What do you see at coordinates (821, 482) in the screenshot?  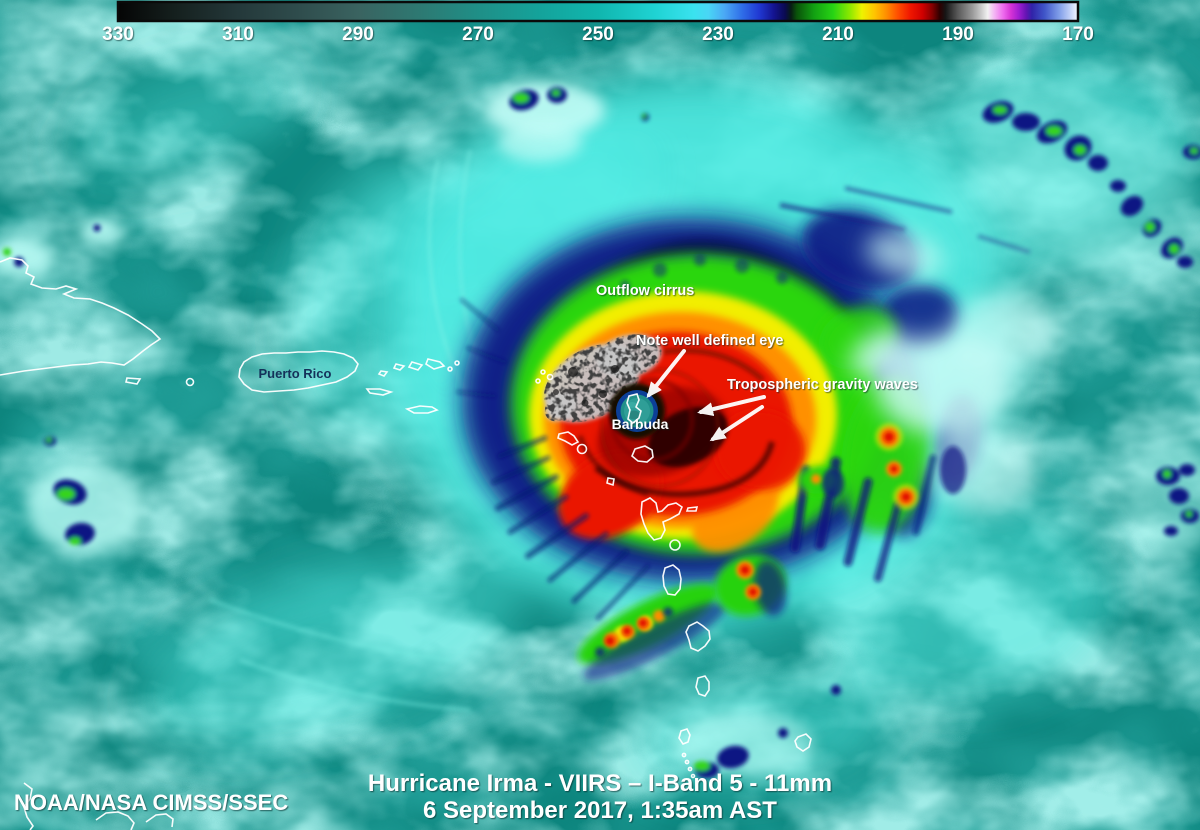 I see `detached-cell` at bounding box center [821, 482].